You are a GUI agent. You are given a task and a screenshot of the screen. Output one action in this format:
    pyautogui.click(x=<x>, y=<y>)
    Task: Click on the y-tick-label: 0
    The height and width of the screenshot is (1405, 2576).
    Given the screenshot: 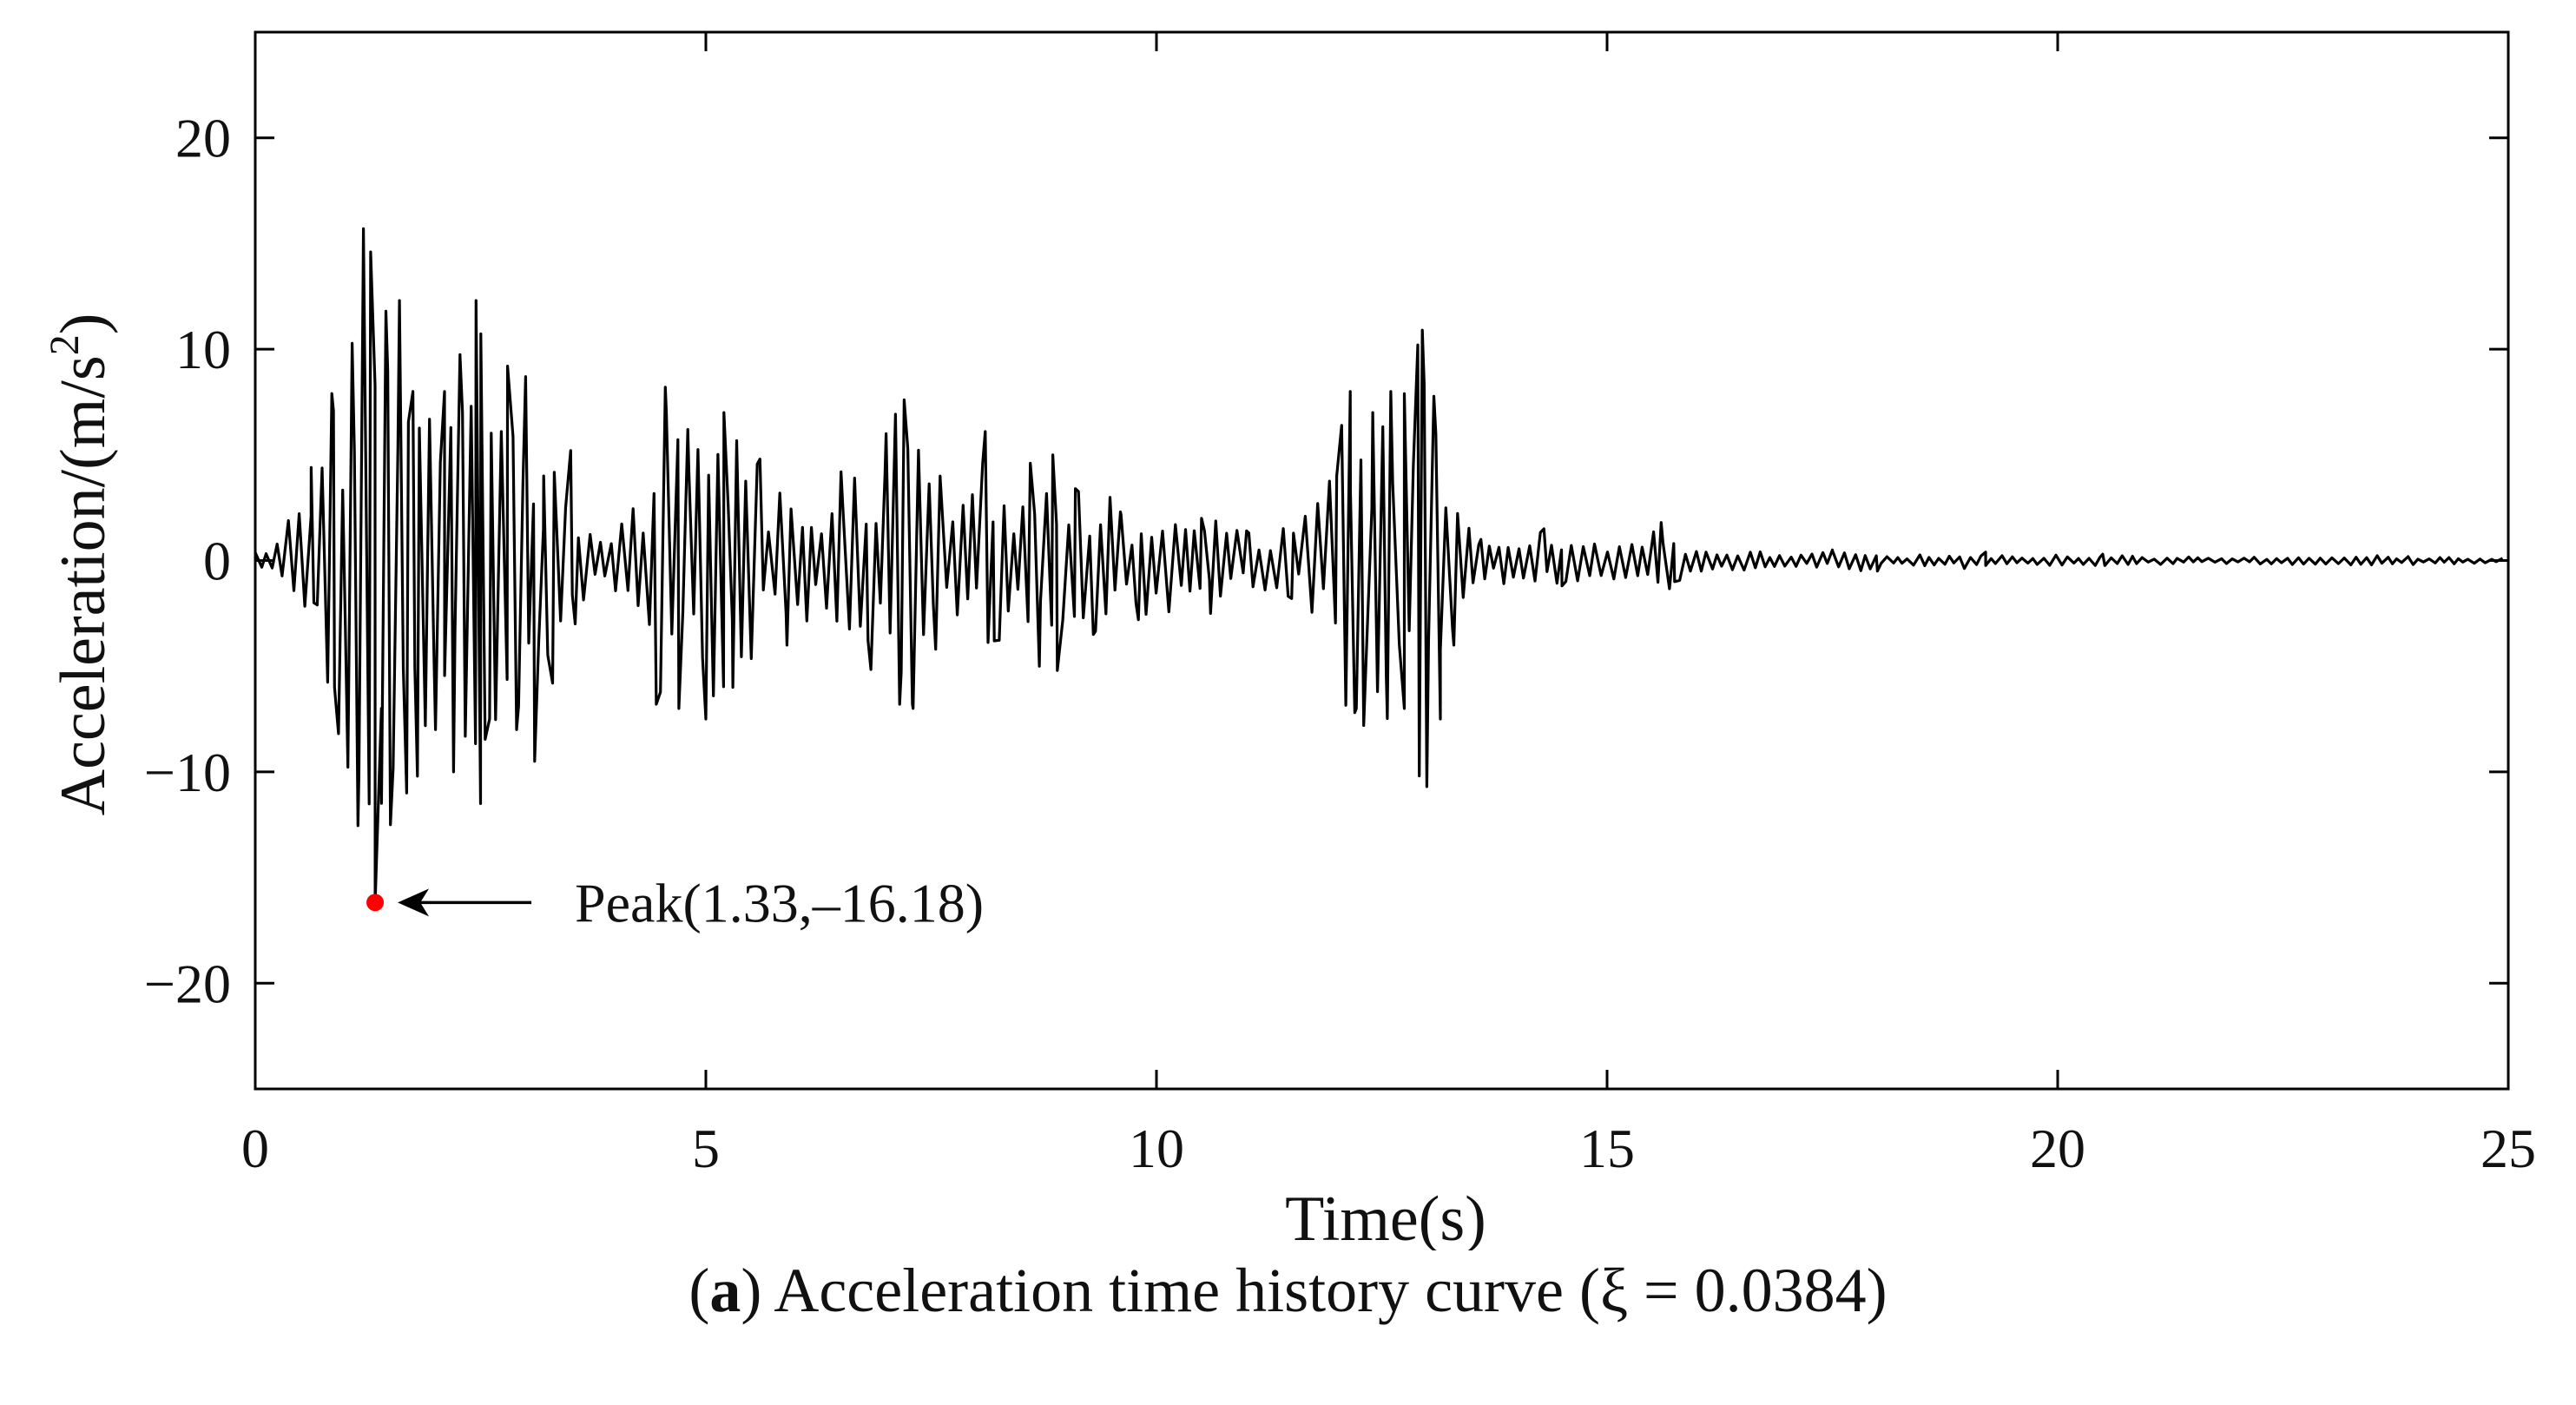 What is the action you would take?
    pyautogui.click(x=217, y=561)
    